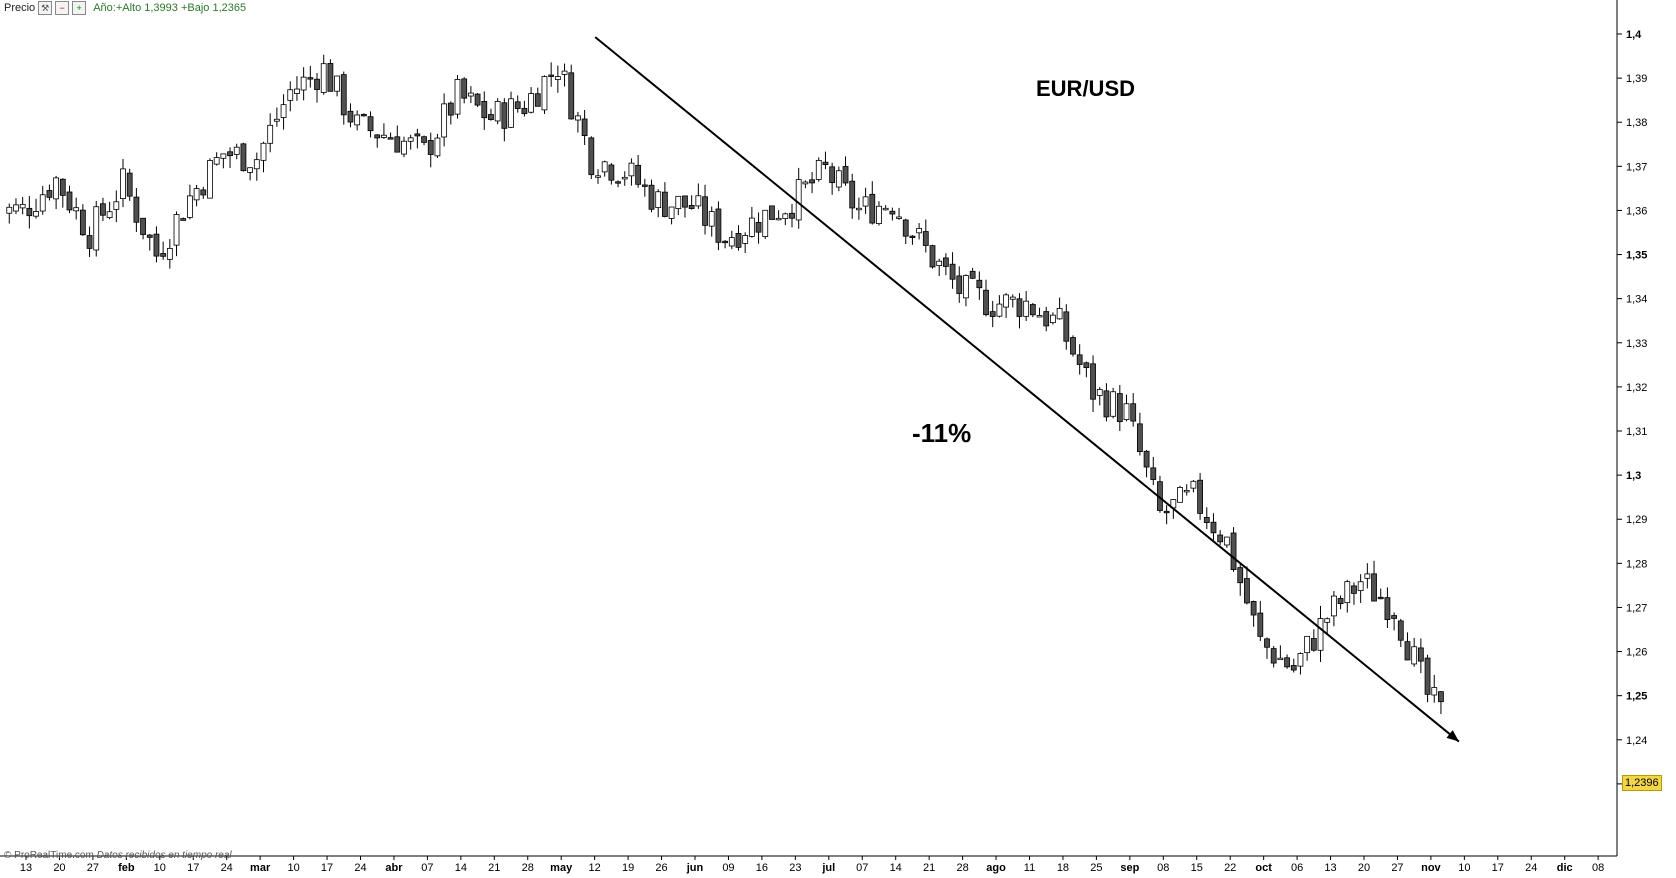 The height and width of the screenshot is (878, 1676). Describe the element at coordinates (126, 868) in the screenshot. I see `x-tick-label: feb` at that location.